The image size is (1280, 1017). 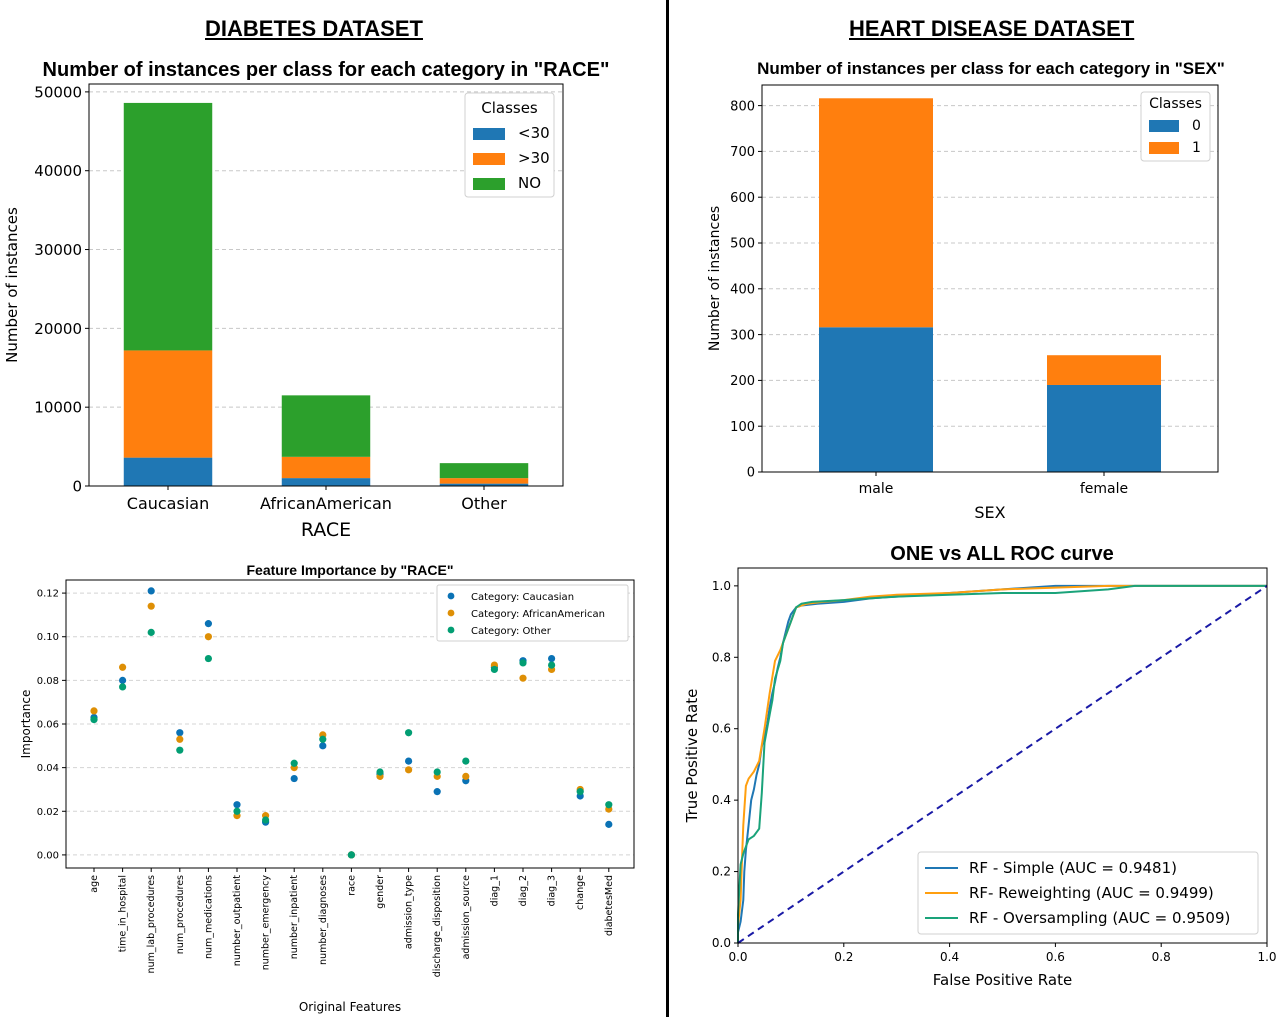 What do you see at coordinates (48, 594) in the screenshot?
I see `y-tick-label: 0.12` at bounding box center [48, 594].